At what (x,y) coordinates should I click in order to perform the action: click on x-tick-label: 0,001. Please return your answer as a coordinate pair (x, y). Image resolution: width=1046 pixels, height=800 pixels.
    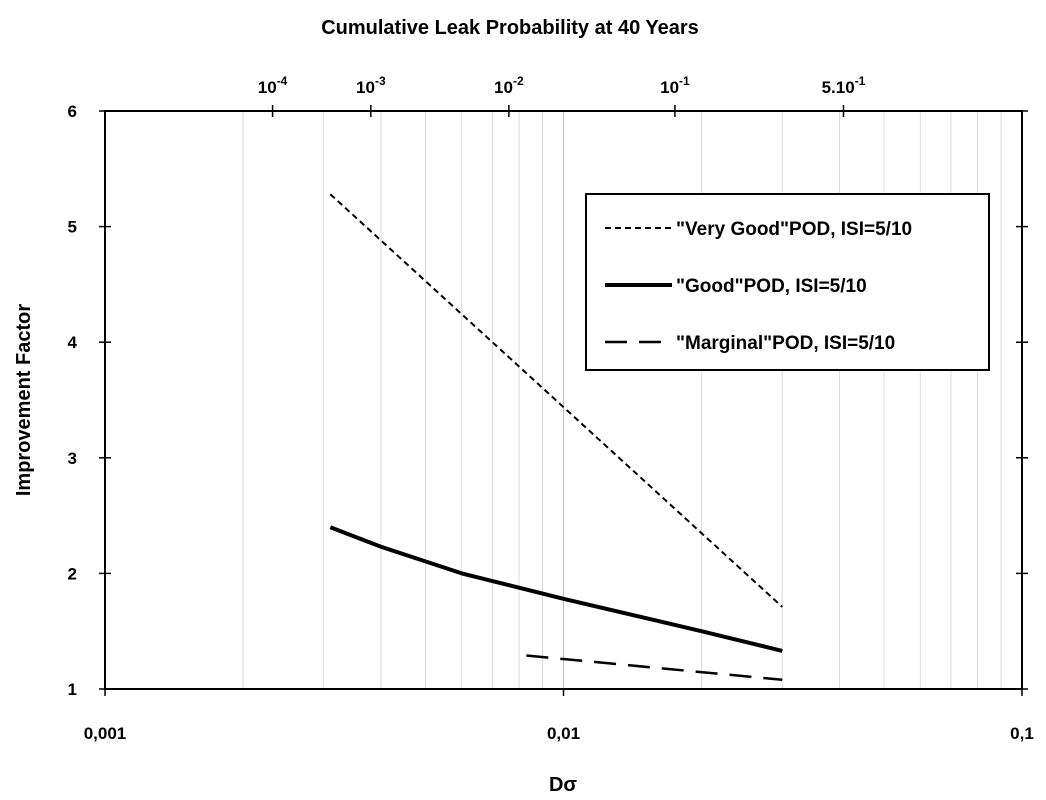
    Looking at the image, I should click on (105, 733).